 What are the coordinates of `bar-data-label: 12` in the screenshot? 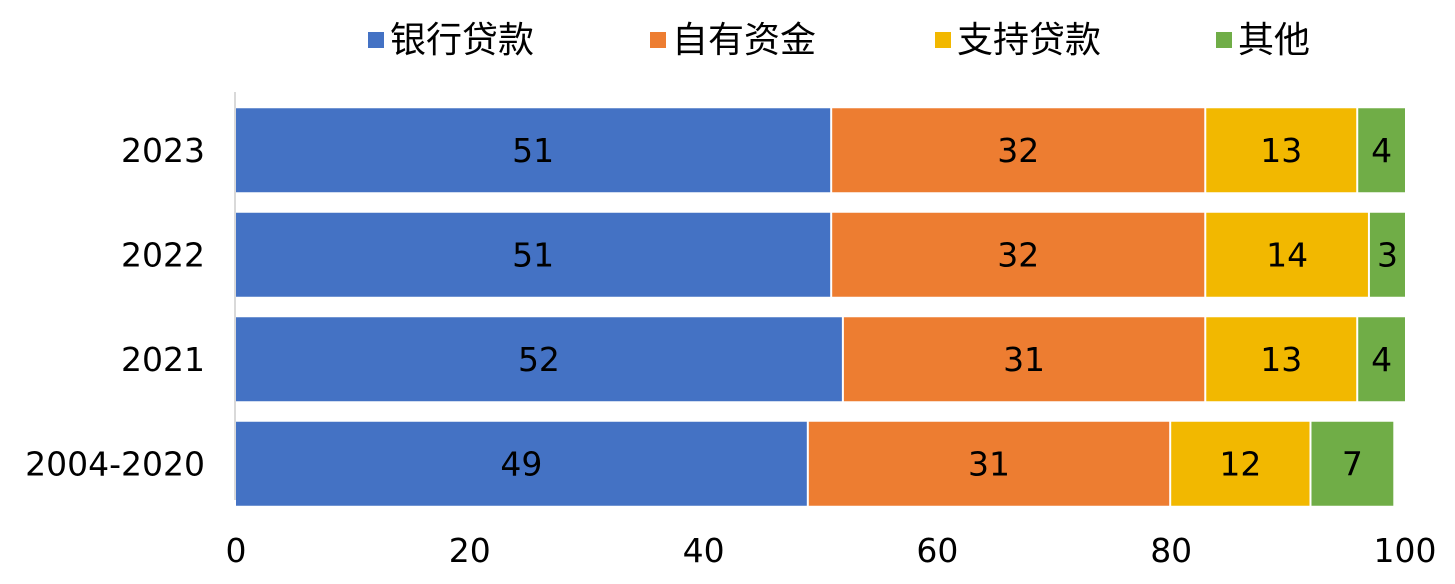 It's located at (1240, 463).